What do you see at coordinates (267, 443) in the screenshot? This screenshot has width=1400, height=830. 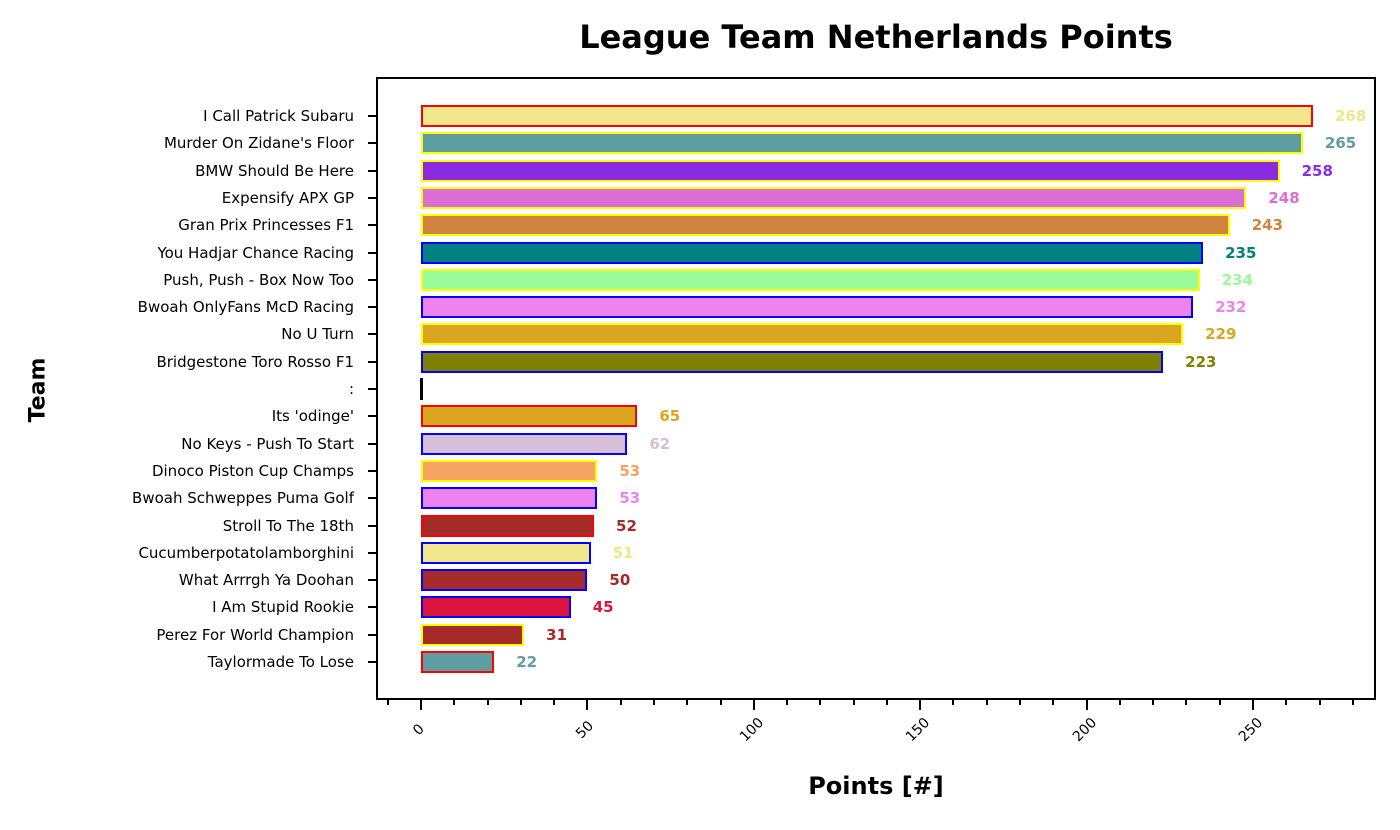 I see `team-label: No Keys - Push To Start` at bounding box center [267, 443].